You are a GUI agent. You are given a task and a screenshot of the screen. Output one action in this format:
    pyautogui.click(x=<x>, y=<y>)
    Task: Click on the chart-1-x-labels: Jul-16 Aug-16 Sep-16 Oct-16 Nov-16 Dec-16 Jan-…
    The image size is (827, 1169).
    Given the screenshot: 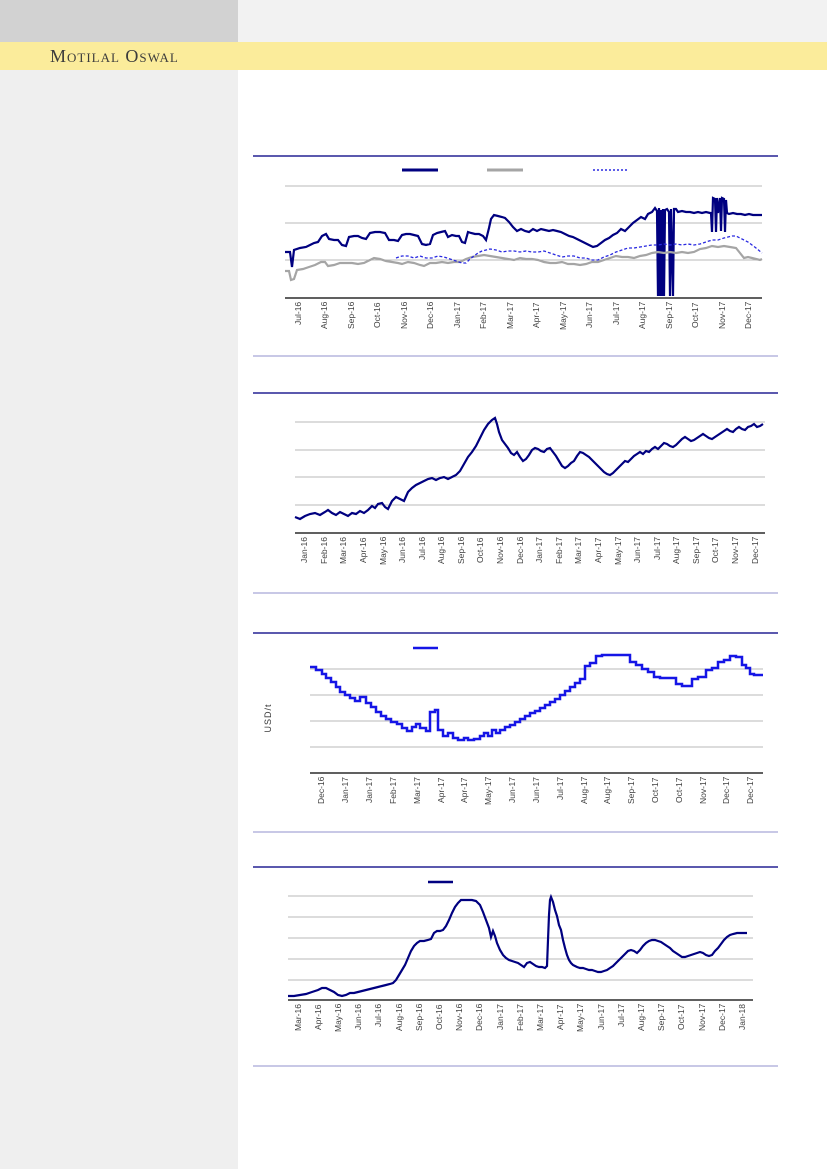 What is the action you would take?
    pyautogui.click(x=523, y=326)
    